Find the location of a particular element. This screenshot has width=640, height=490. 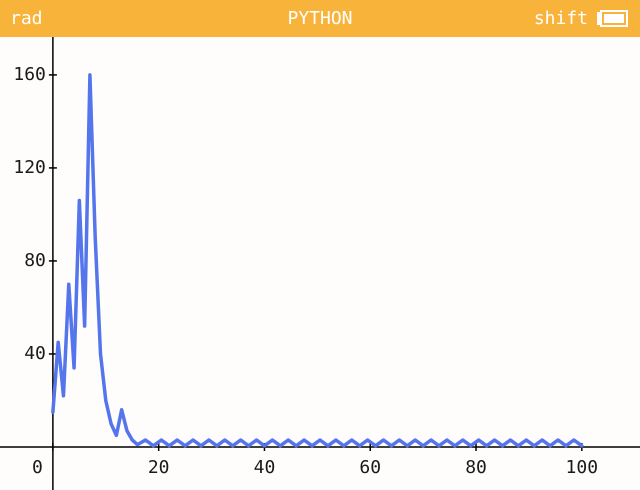

shift-indicator: shift is located at coordinates (561, 18).